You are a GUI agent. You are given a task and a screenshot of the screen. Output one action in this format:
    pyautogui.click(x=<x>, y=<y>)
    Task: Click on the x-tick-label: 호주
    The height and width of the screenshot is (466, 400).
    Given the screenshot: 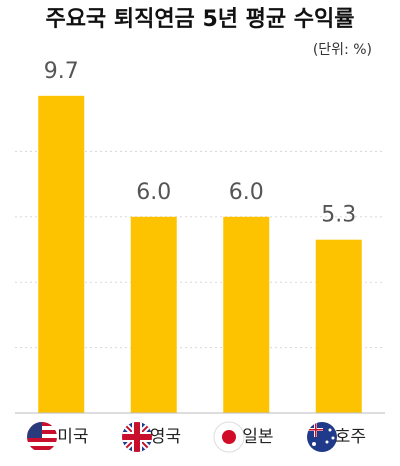 What is the action you would take?
    pyautogui.click(x=350, y=437)
    